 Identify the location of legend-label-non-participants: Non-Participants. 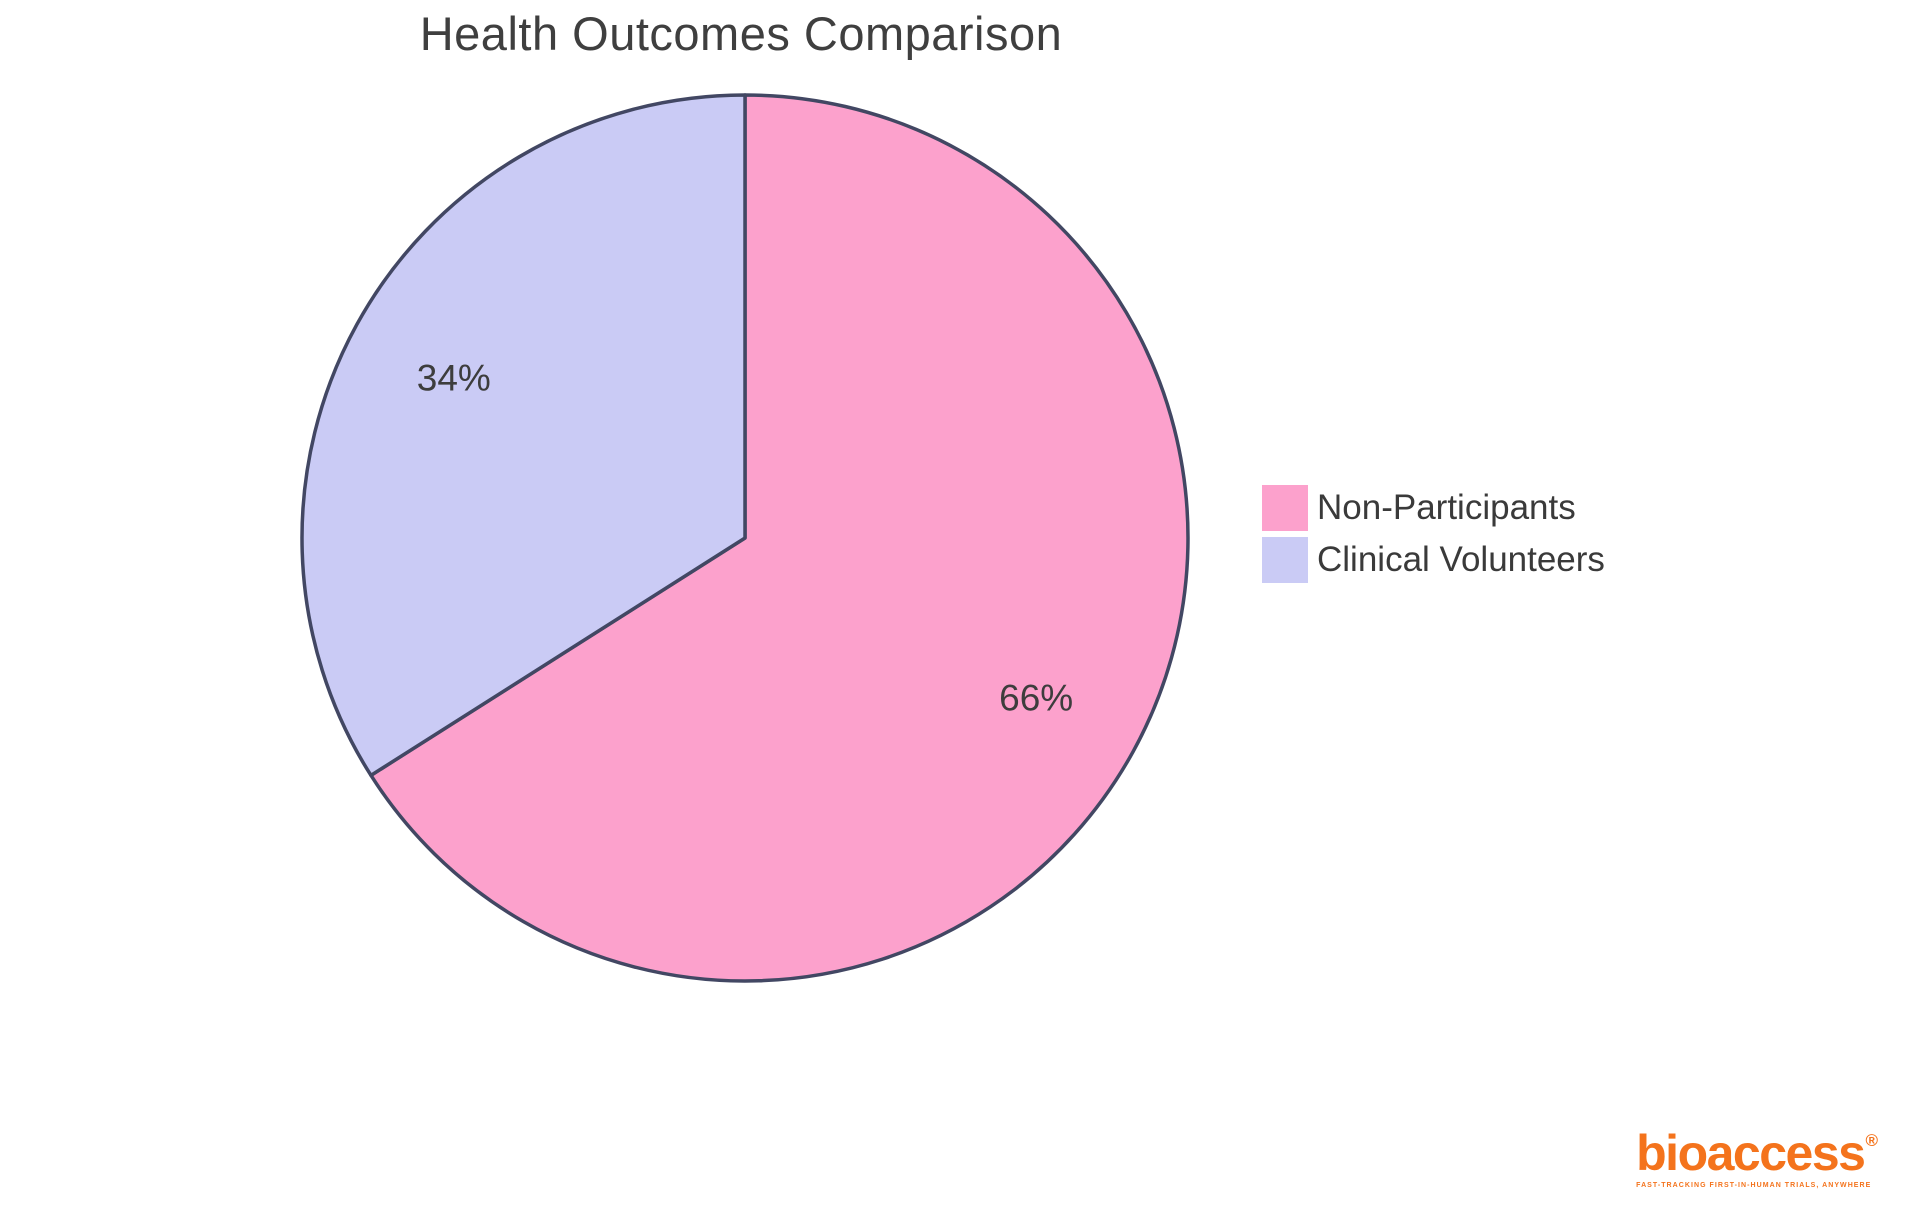
(1446, 507).